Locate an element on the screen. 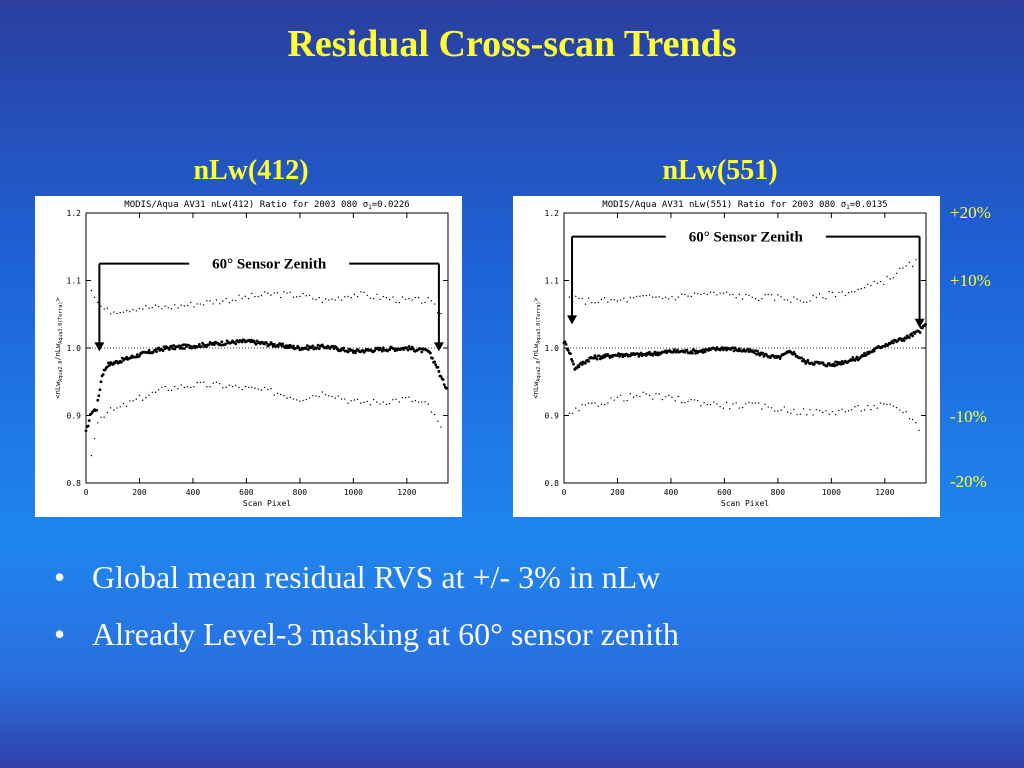 The width and height of the screenshot is (1024, 768). y-tick-label: 0.8 is located at coordinates (74, 483).